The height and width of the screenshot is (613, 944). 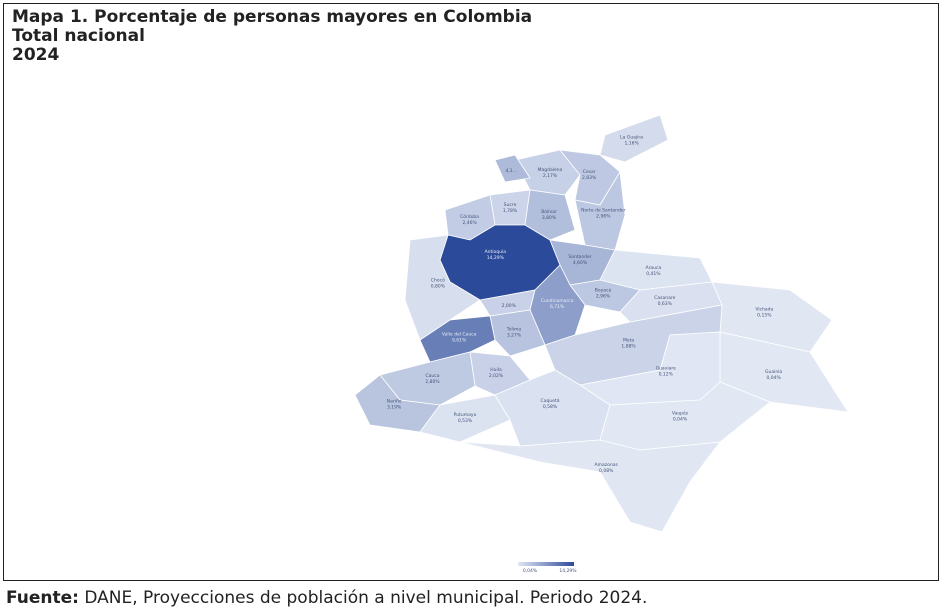 I want to click on department-value: 14,29%, so click(x=496, y=258).